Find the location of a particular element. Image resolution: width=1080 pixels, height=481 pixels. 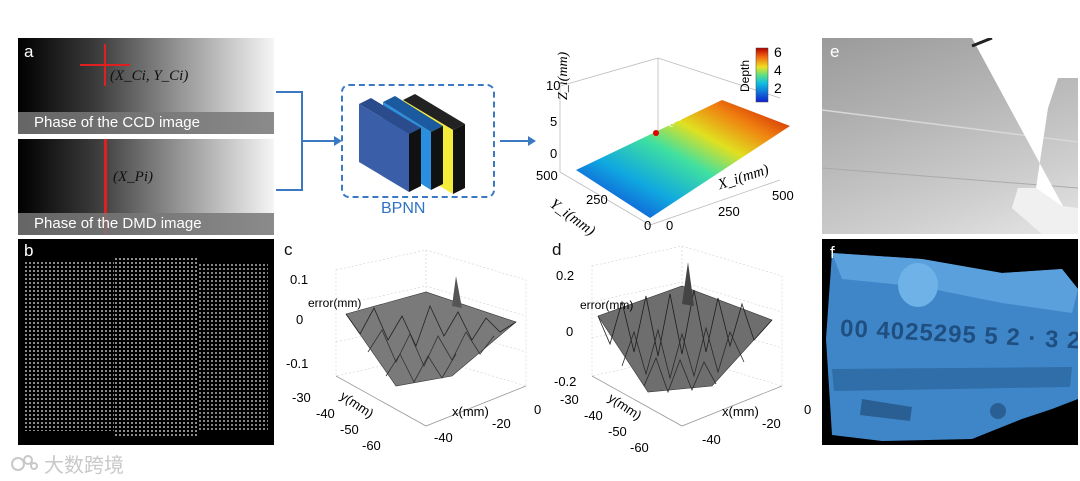

plane-y-tick-0: 500 is located at coordinates (547, 175).